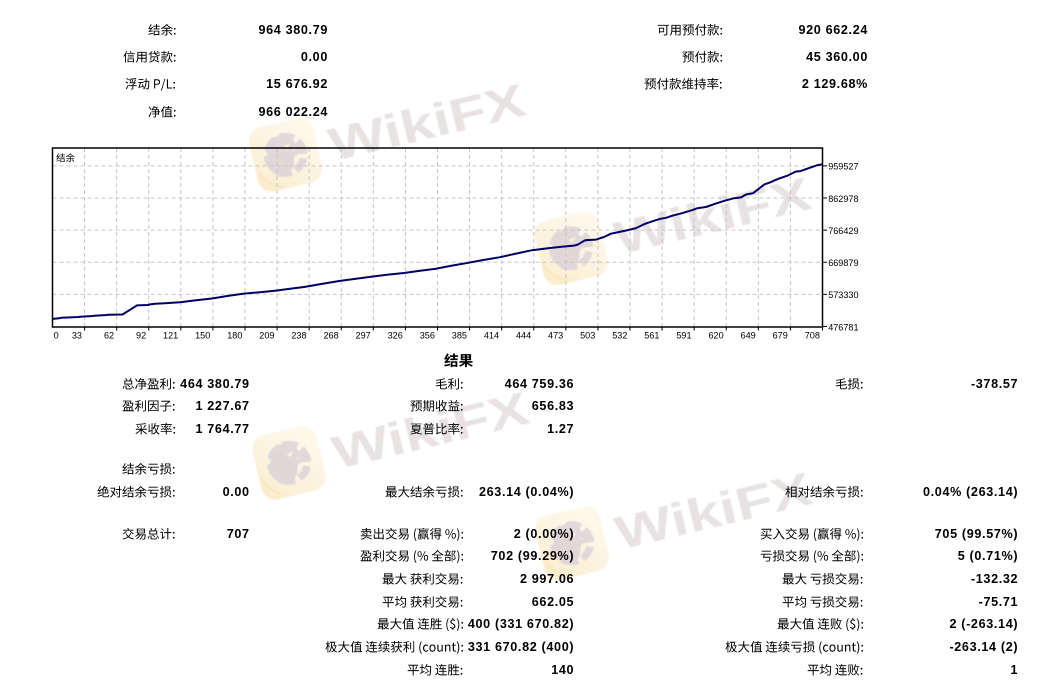 The height and width of the screenshot is (700, 1059). What do you see at coordinates (748, 335) in the screenshot?
I see `svg-text: 649` at bounding box center [748, 335].